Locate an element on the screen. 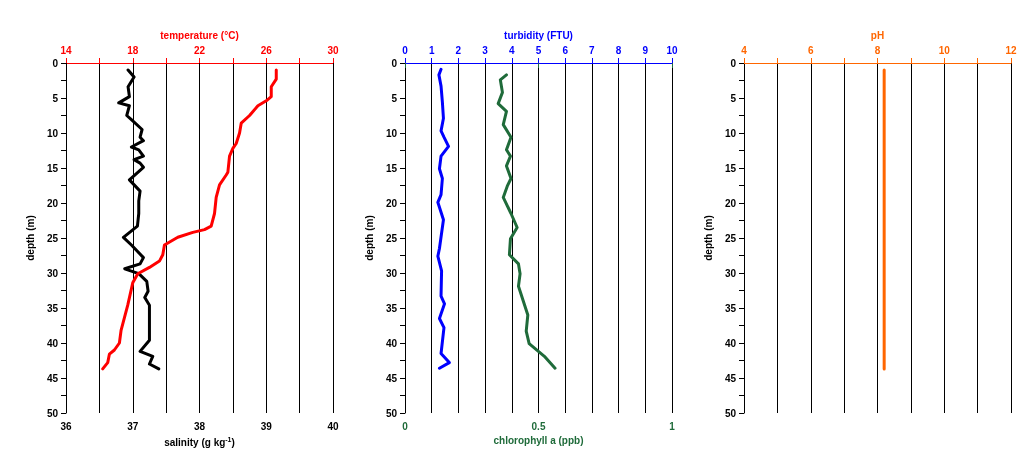 This screenshot has height=468, width=1035. x-tick-label: 37 is located at coordinates (133, 426).